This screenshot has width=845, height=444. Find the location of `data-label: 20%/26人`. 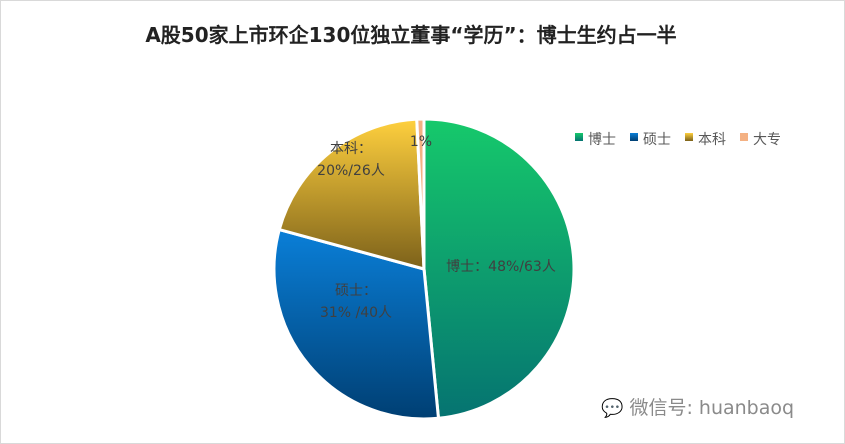

data-label: 20%/26人 is located at coordinates (351, 171).